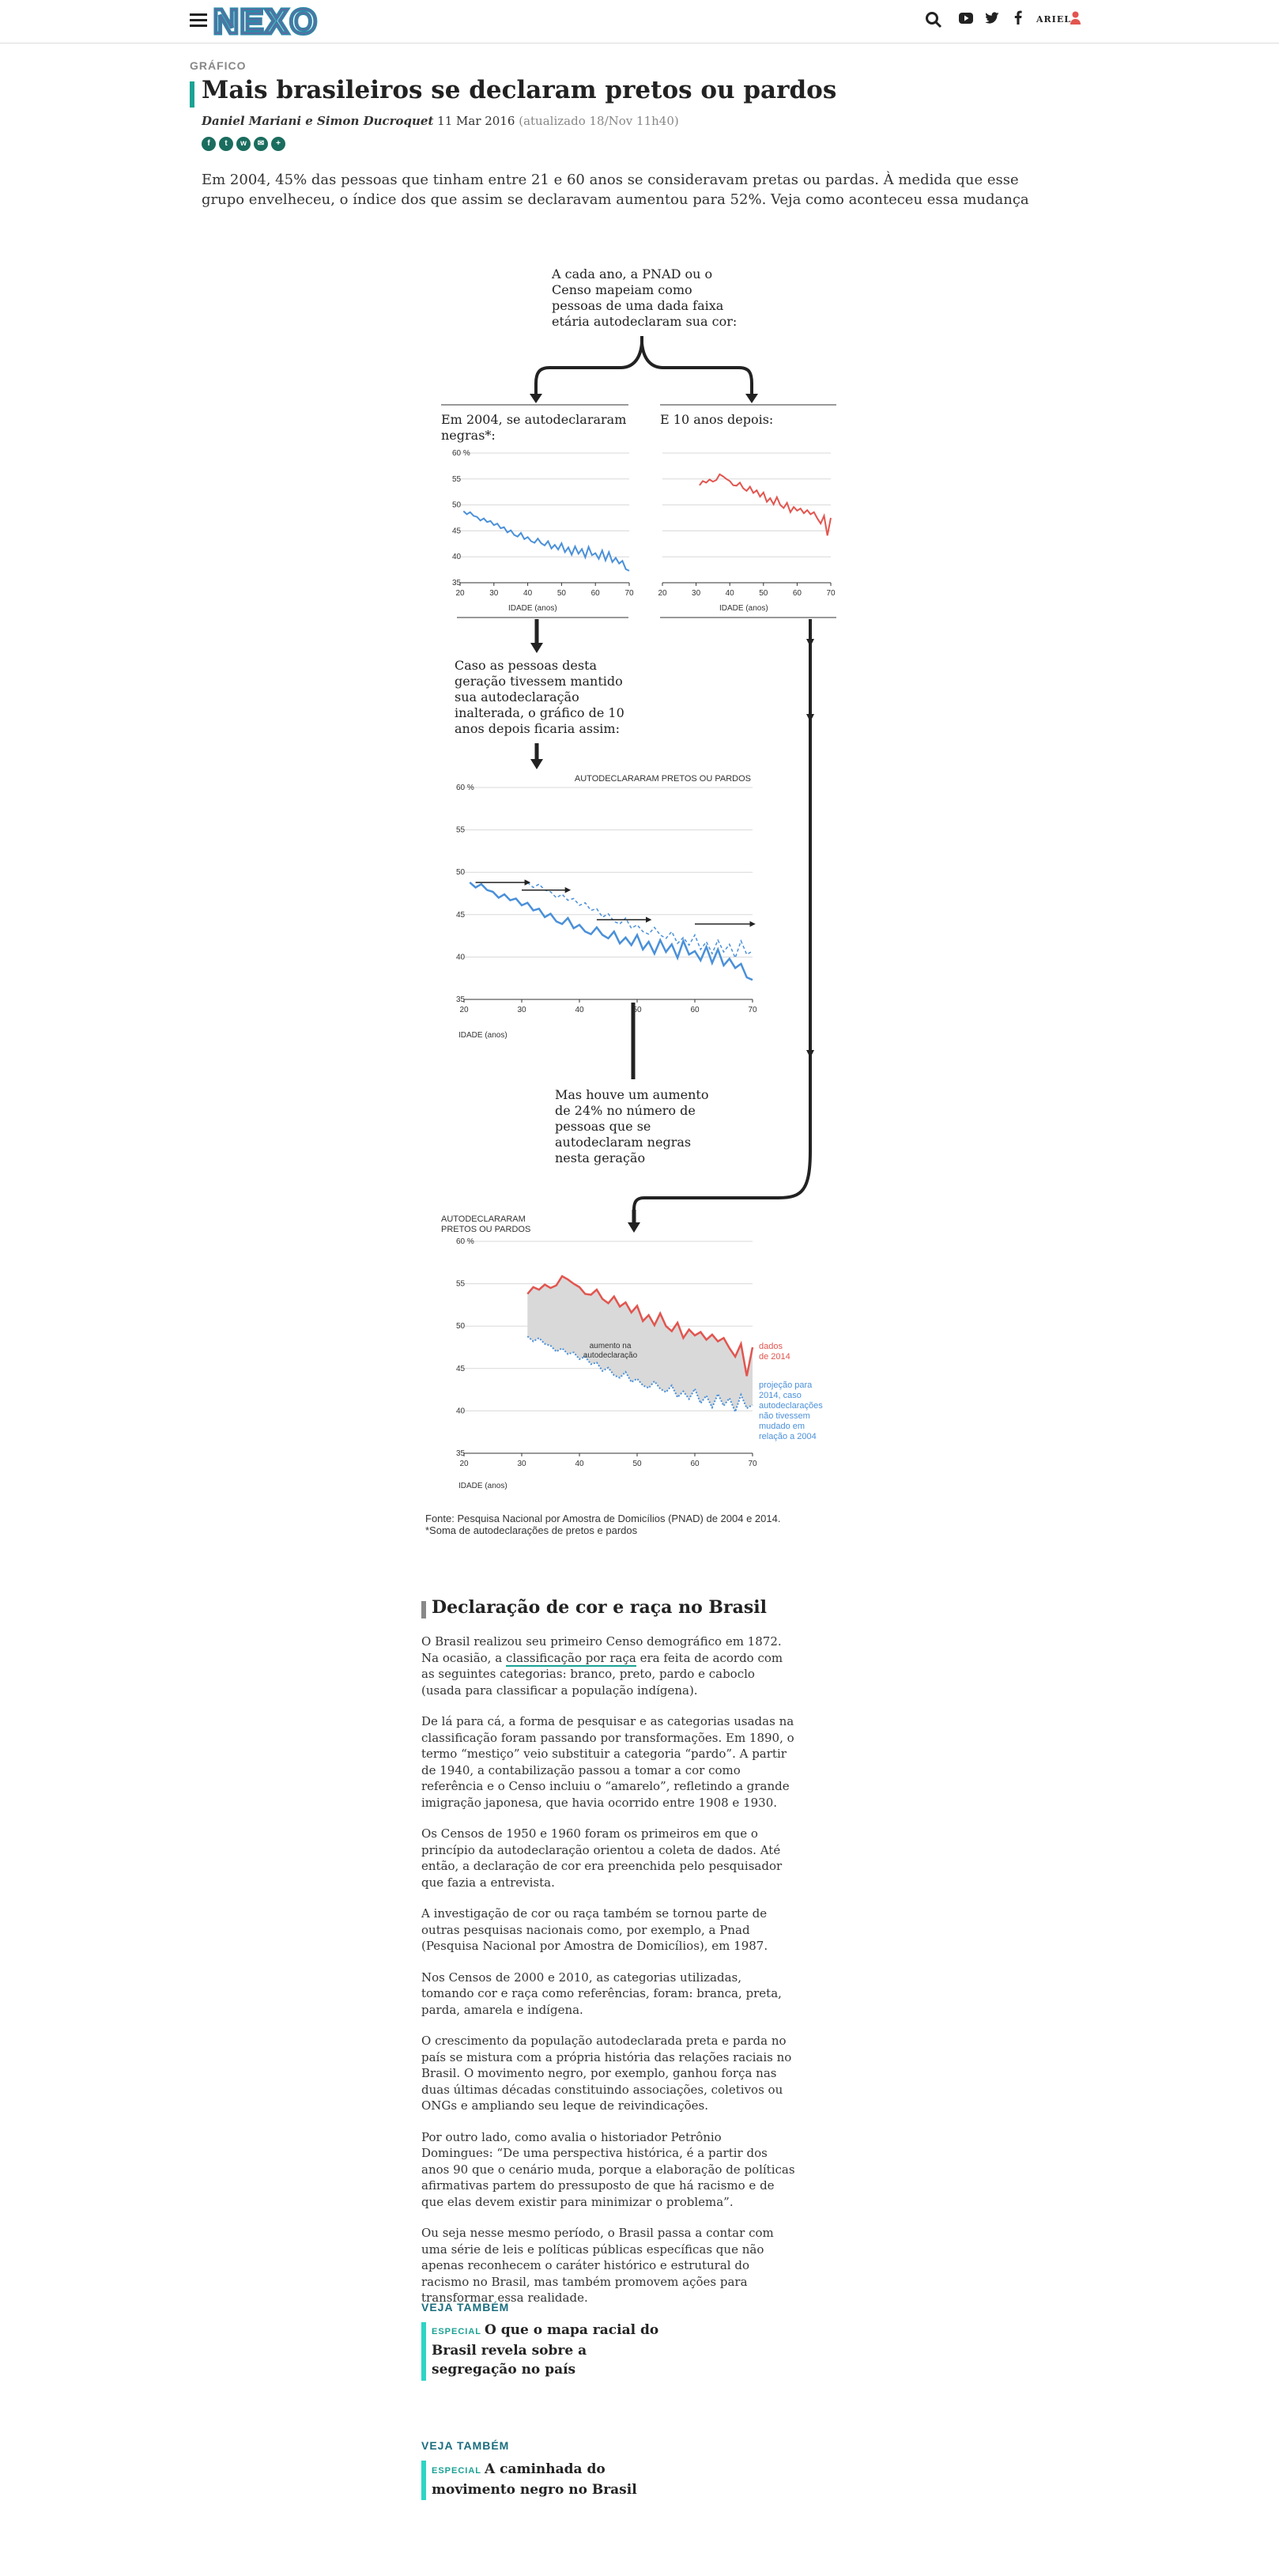  Describe the element at coordinates (1075, 18) in the screenshot. I see `user-icon` at that location.